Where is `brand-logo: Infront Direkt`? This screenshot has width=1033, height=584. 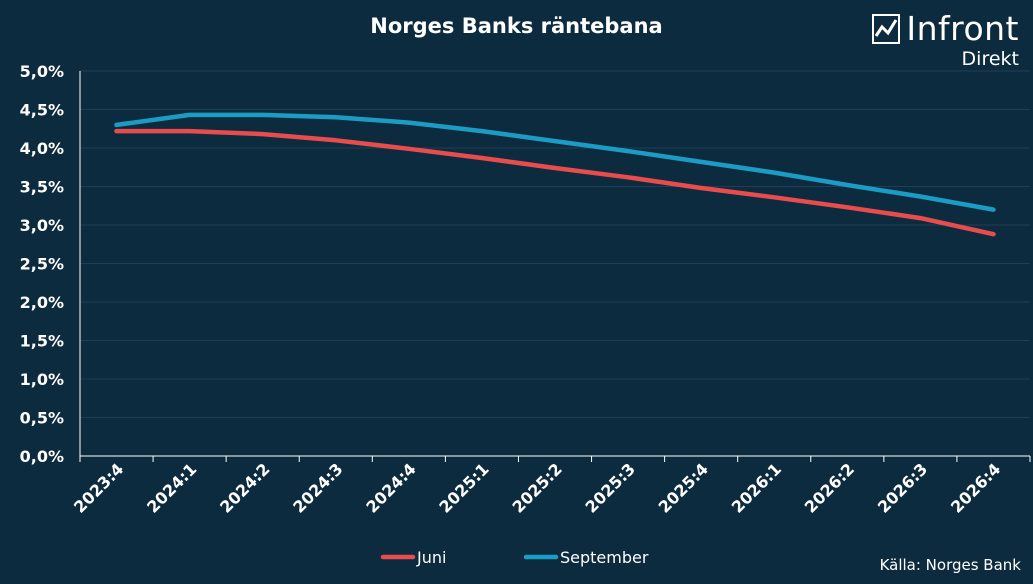
brand-logo: Infront Direkt is located at coordinates (945, 41).